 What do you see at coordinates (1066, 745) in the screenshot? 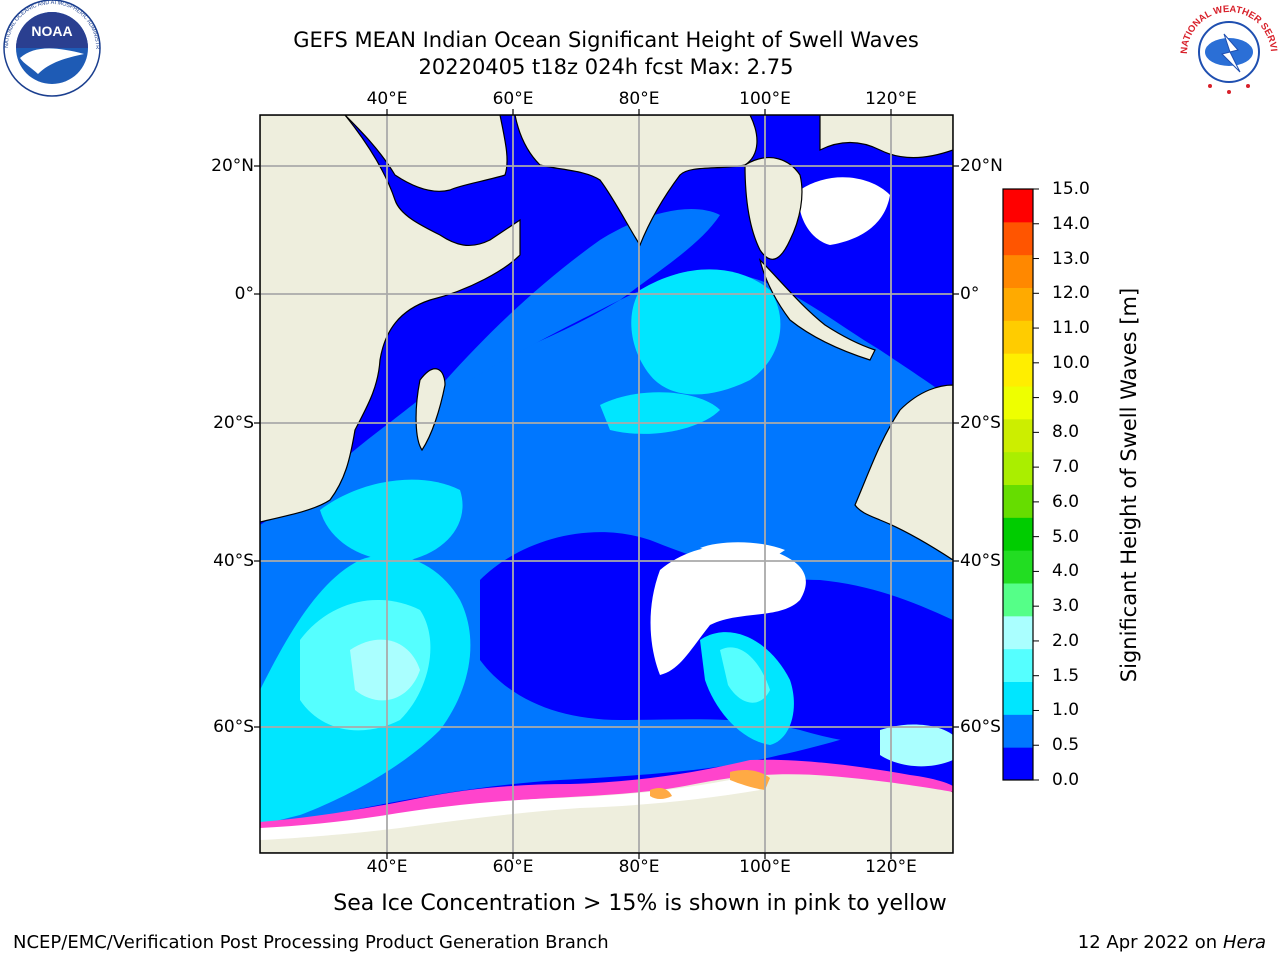
I see `colorbar-tick-label: 0.5` at bounding box center [1066, 745].